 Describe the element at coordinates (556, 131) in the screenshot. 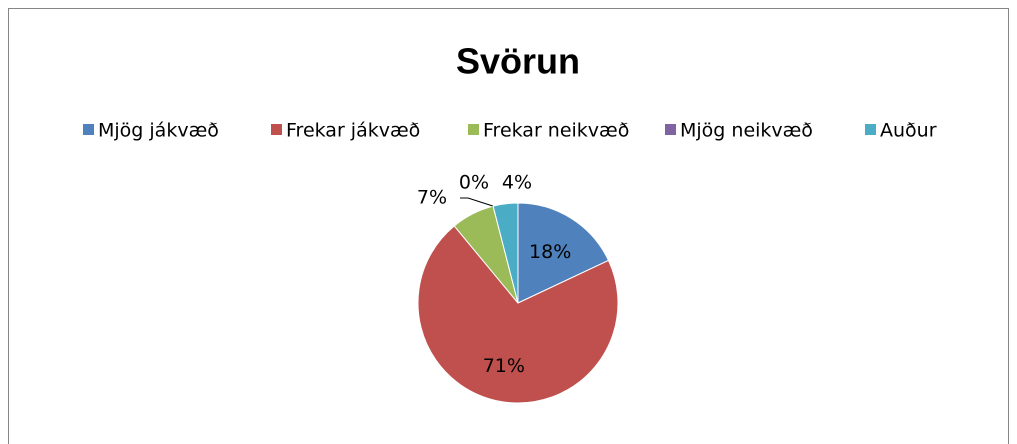

I see `legend-label: Frekar neikvæð` at that location.